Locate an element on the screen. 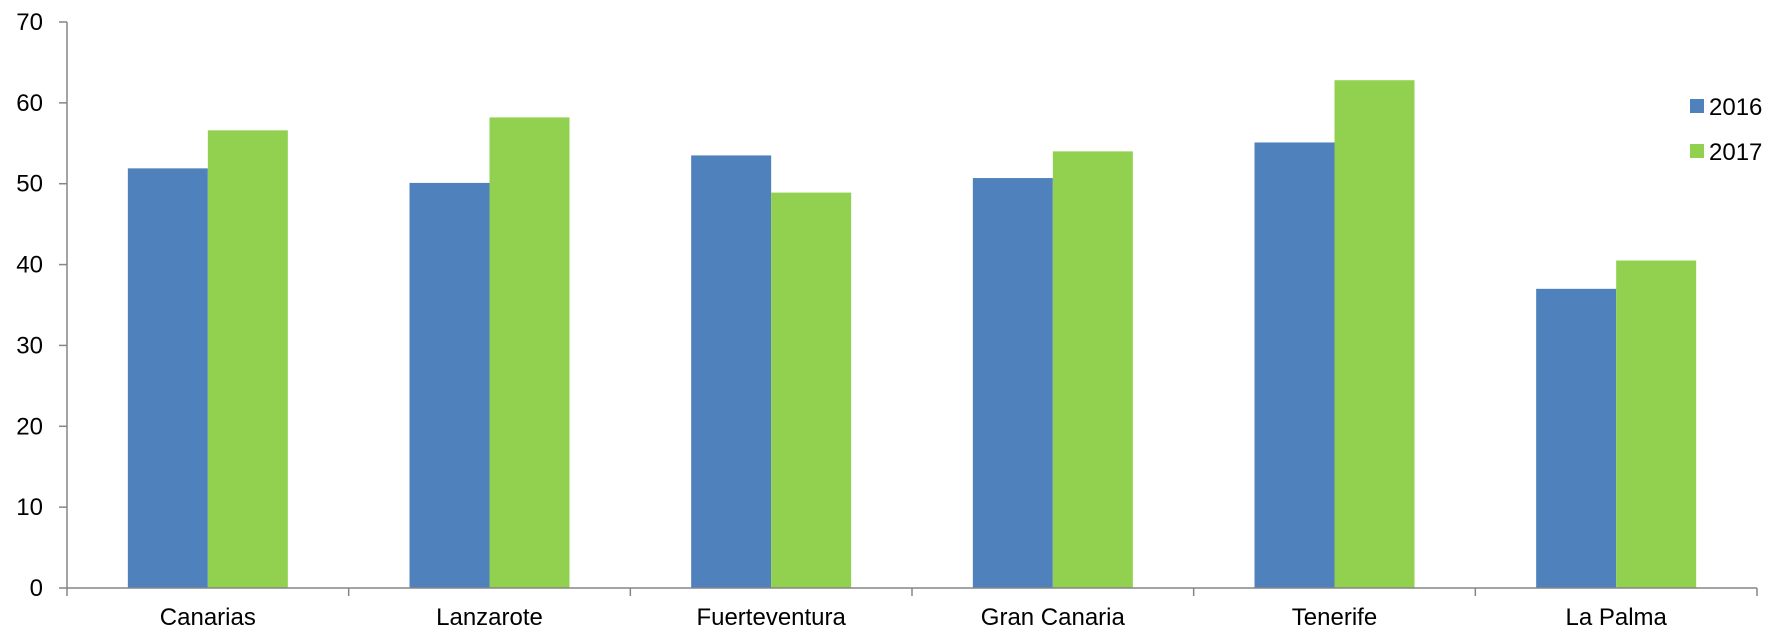 This screenshot has height=630, width=1783. x-tick-label: Fuerteventura is located at coordinates (771, 617).